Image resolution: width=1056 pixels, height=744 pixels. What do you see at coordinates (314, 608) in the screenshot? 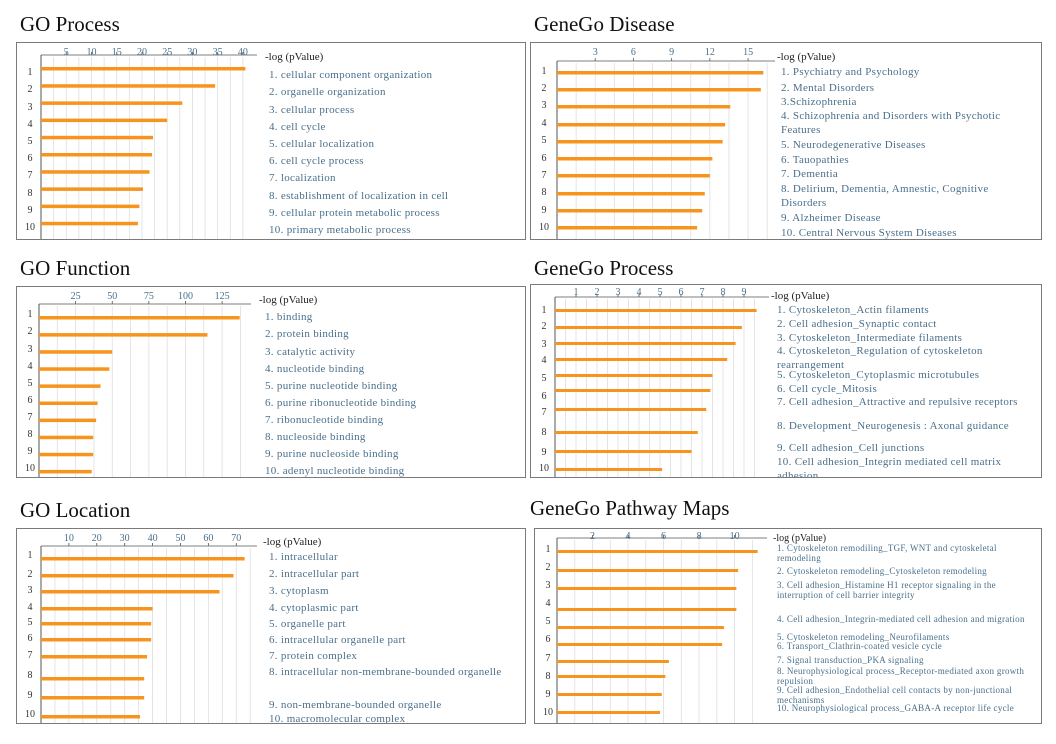
I see `bar-label: 4. cytoplasmic part` at bounding box center [314, 608].